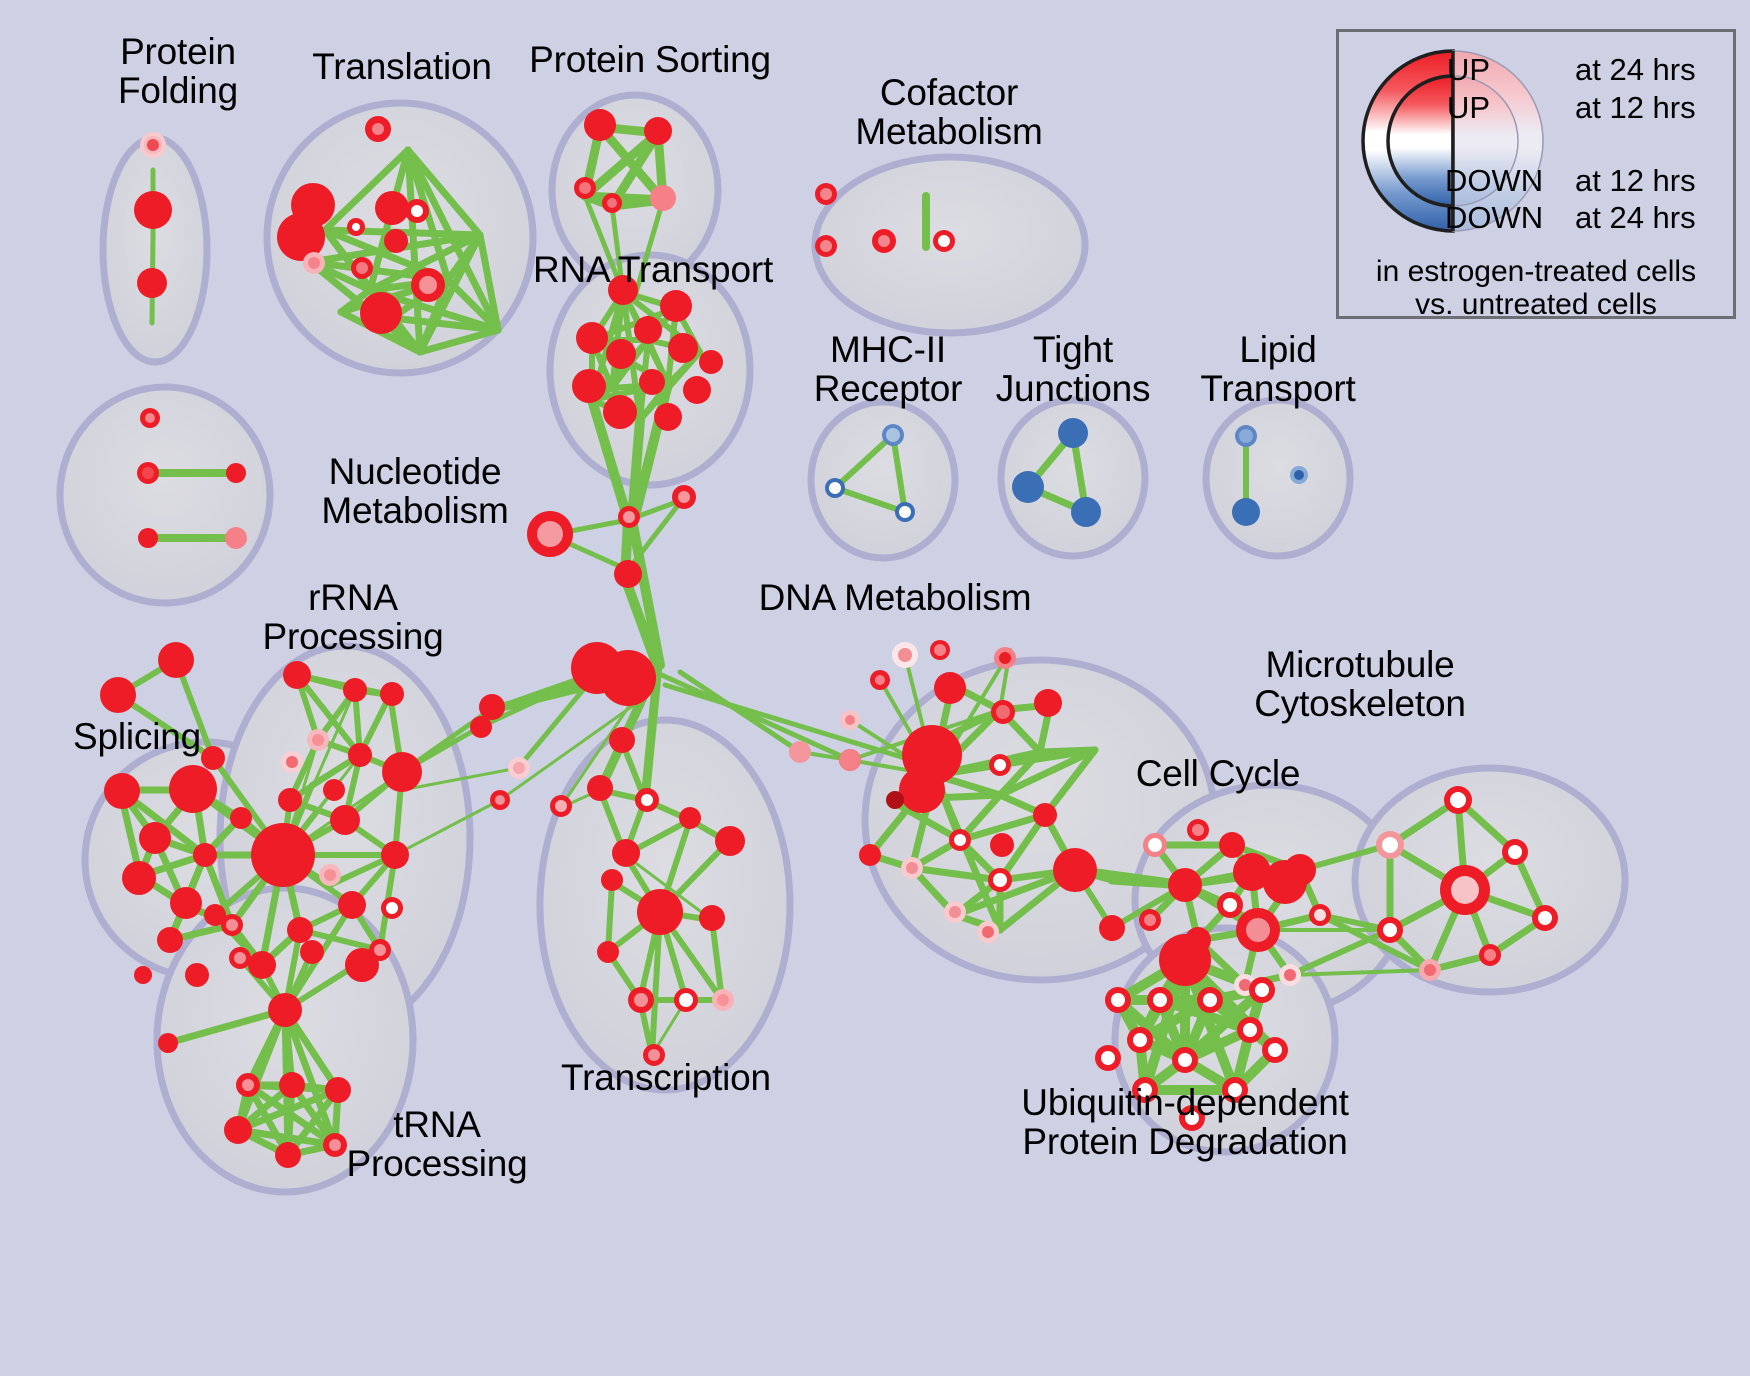 Image resolution: width=1750 pixels, height=1376 pixels. I want to click on legend-row-0-direction: UP, so click(1469, 69).